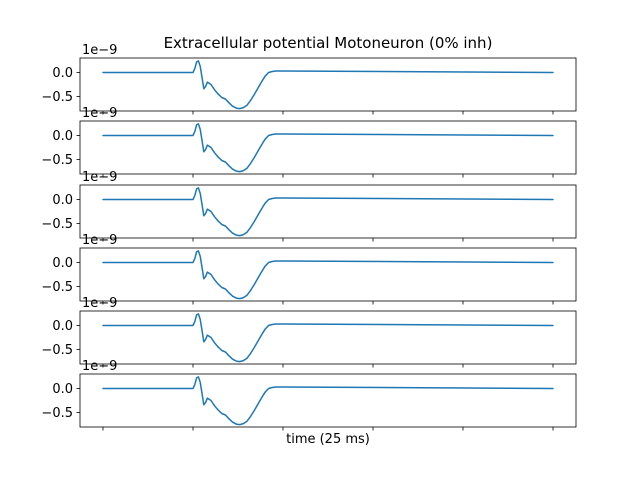 This screenshot has width=640, height=480. I want to click on subplot-4: 0.0 −0.5 1e−9, so click(309, 269).